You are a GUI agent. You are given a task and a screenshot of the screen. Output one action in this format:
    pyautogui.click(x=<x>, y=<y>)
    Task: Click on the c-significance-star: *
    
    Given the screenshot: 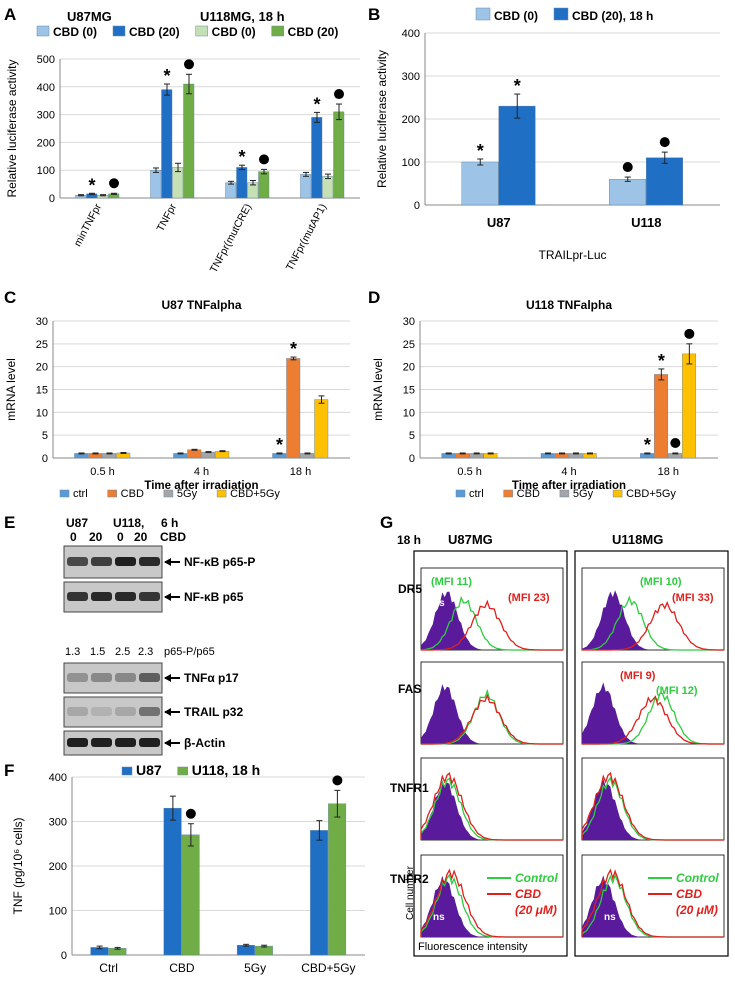 What is the action you would take?
    pyautogui.click(x=293, y=349)
    